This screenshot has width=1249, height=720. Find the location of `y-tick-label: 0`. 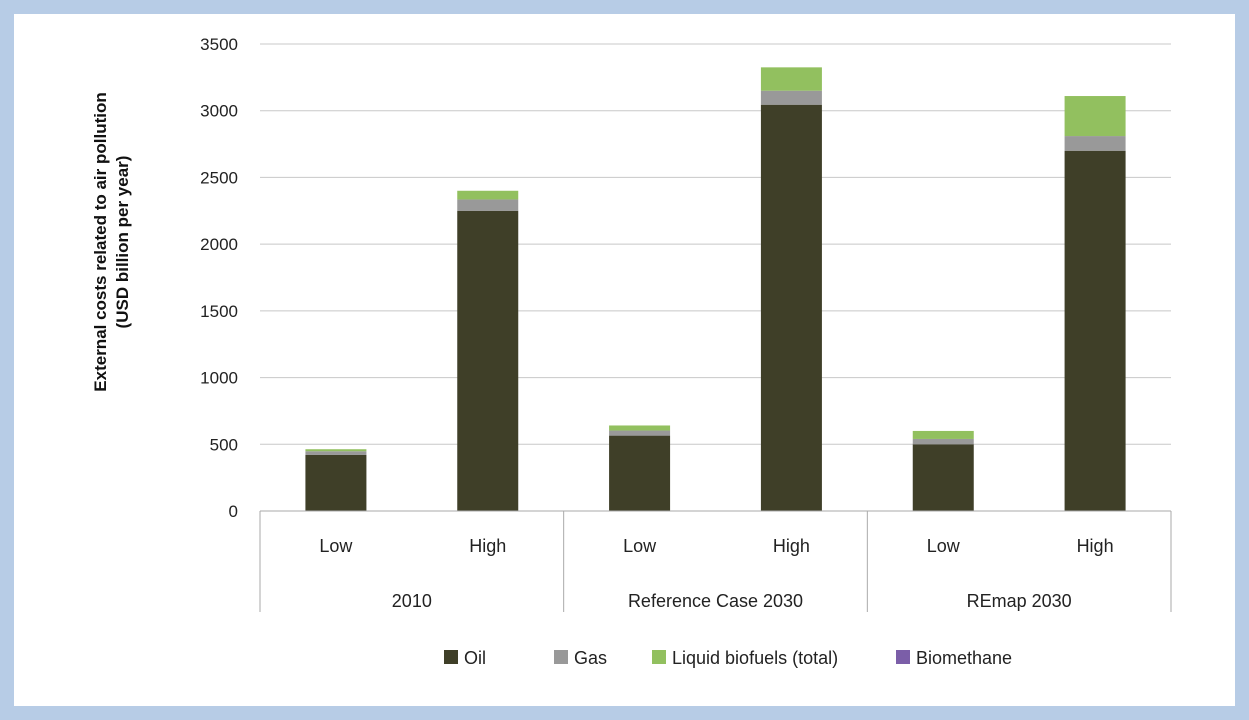

y-tick-label: 0 is located at coordinates (233, 511).